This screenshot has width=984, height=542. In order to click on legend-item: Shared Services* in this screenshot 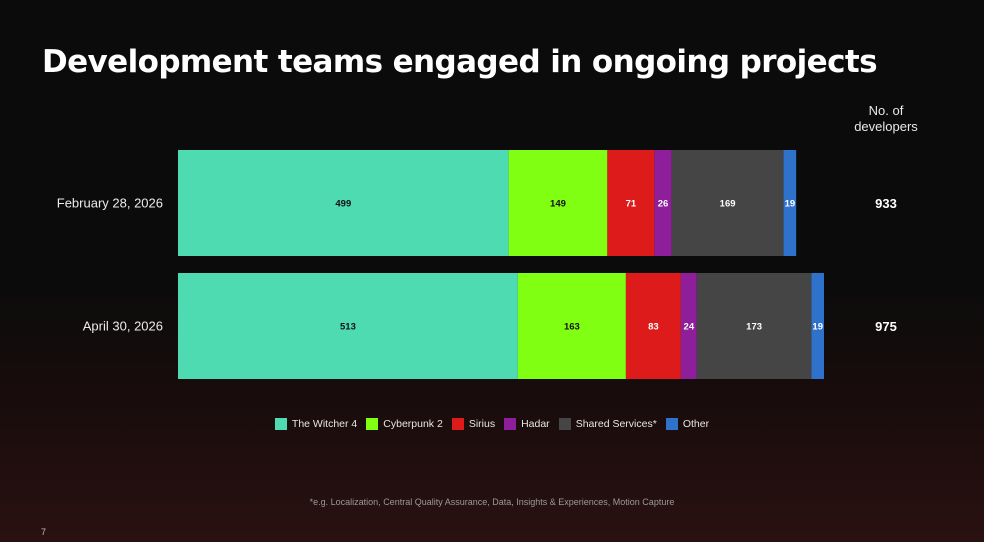, I will do `click(607, 424)`.